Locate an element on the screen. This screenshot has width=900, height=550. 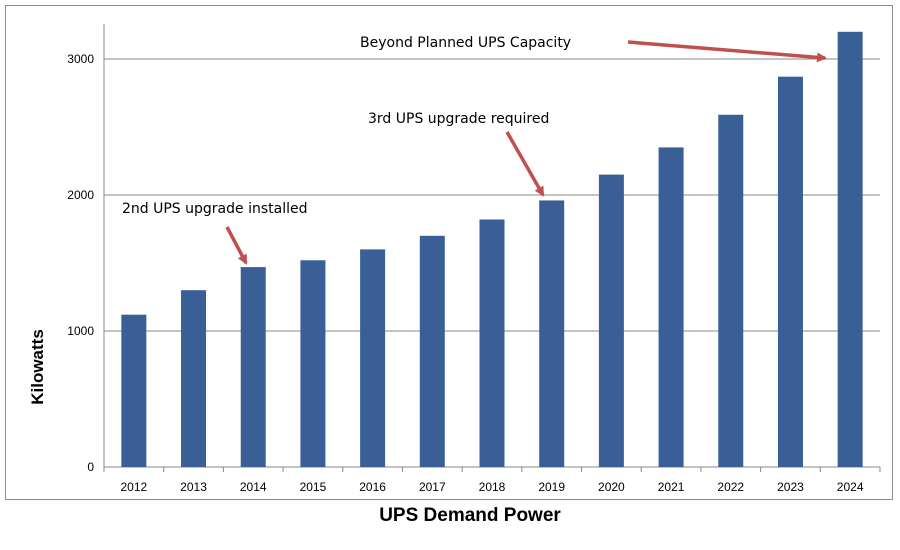
annotation-text: Beyond Planned UPS Capacity is located at coordinates (465, 43).